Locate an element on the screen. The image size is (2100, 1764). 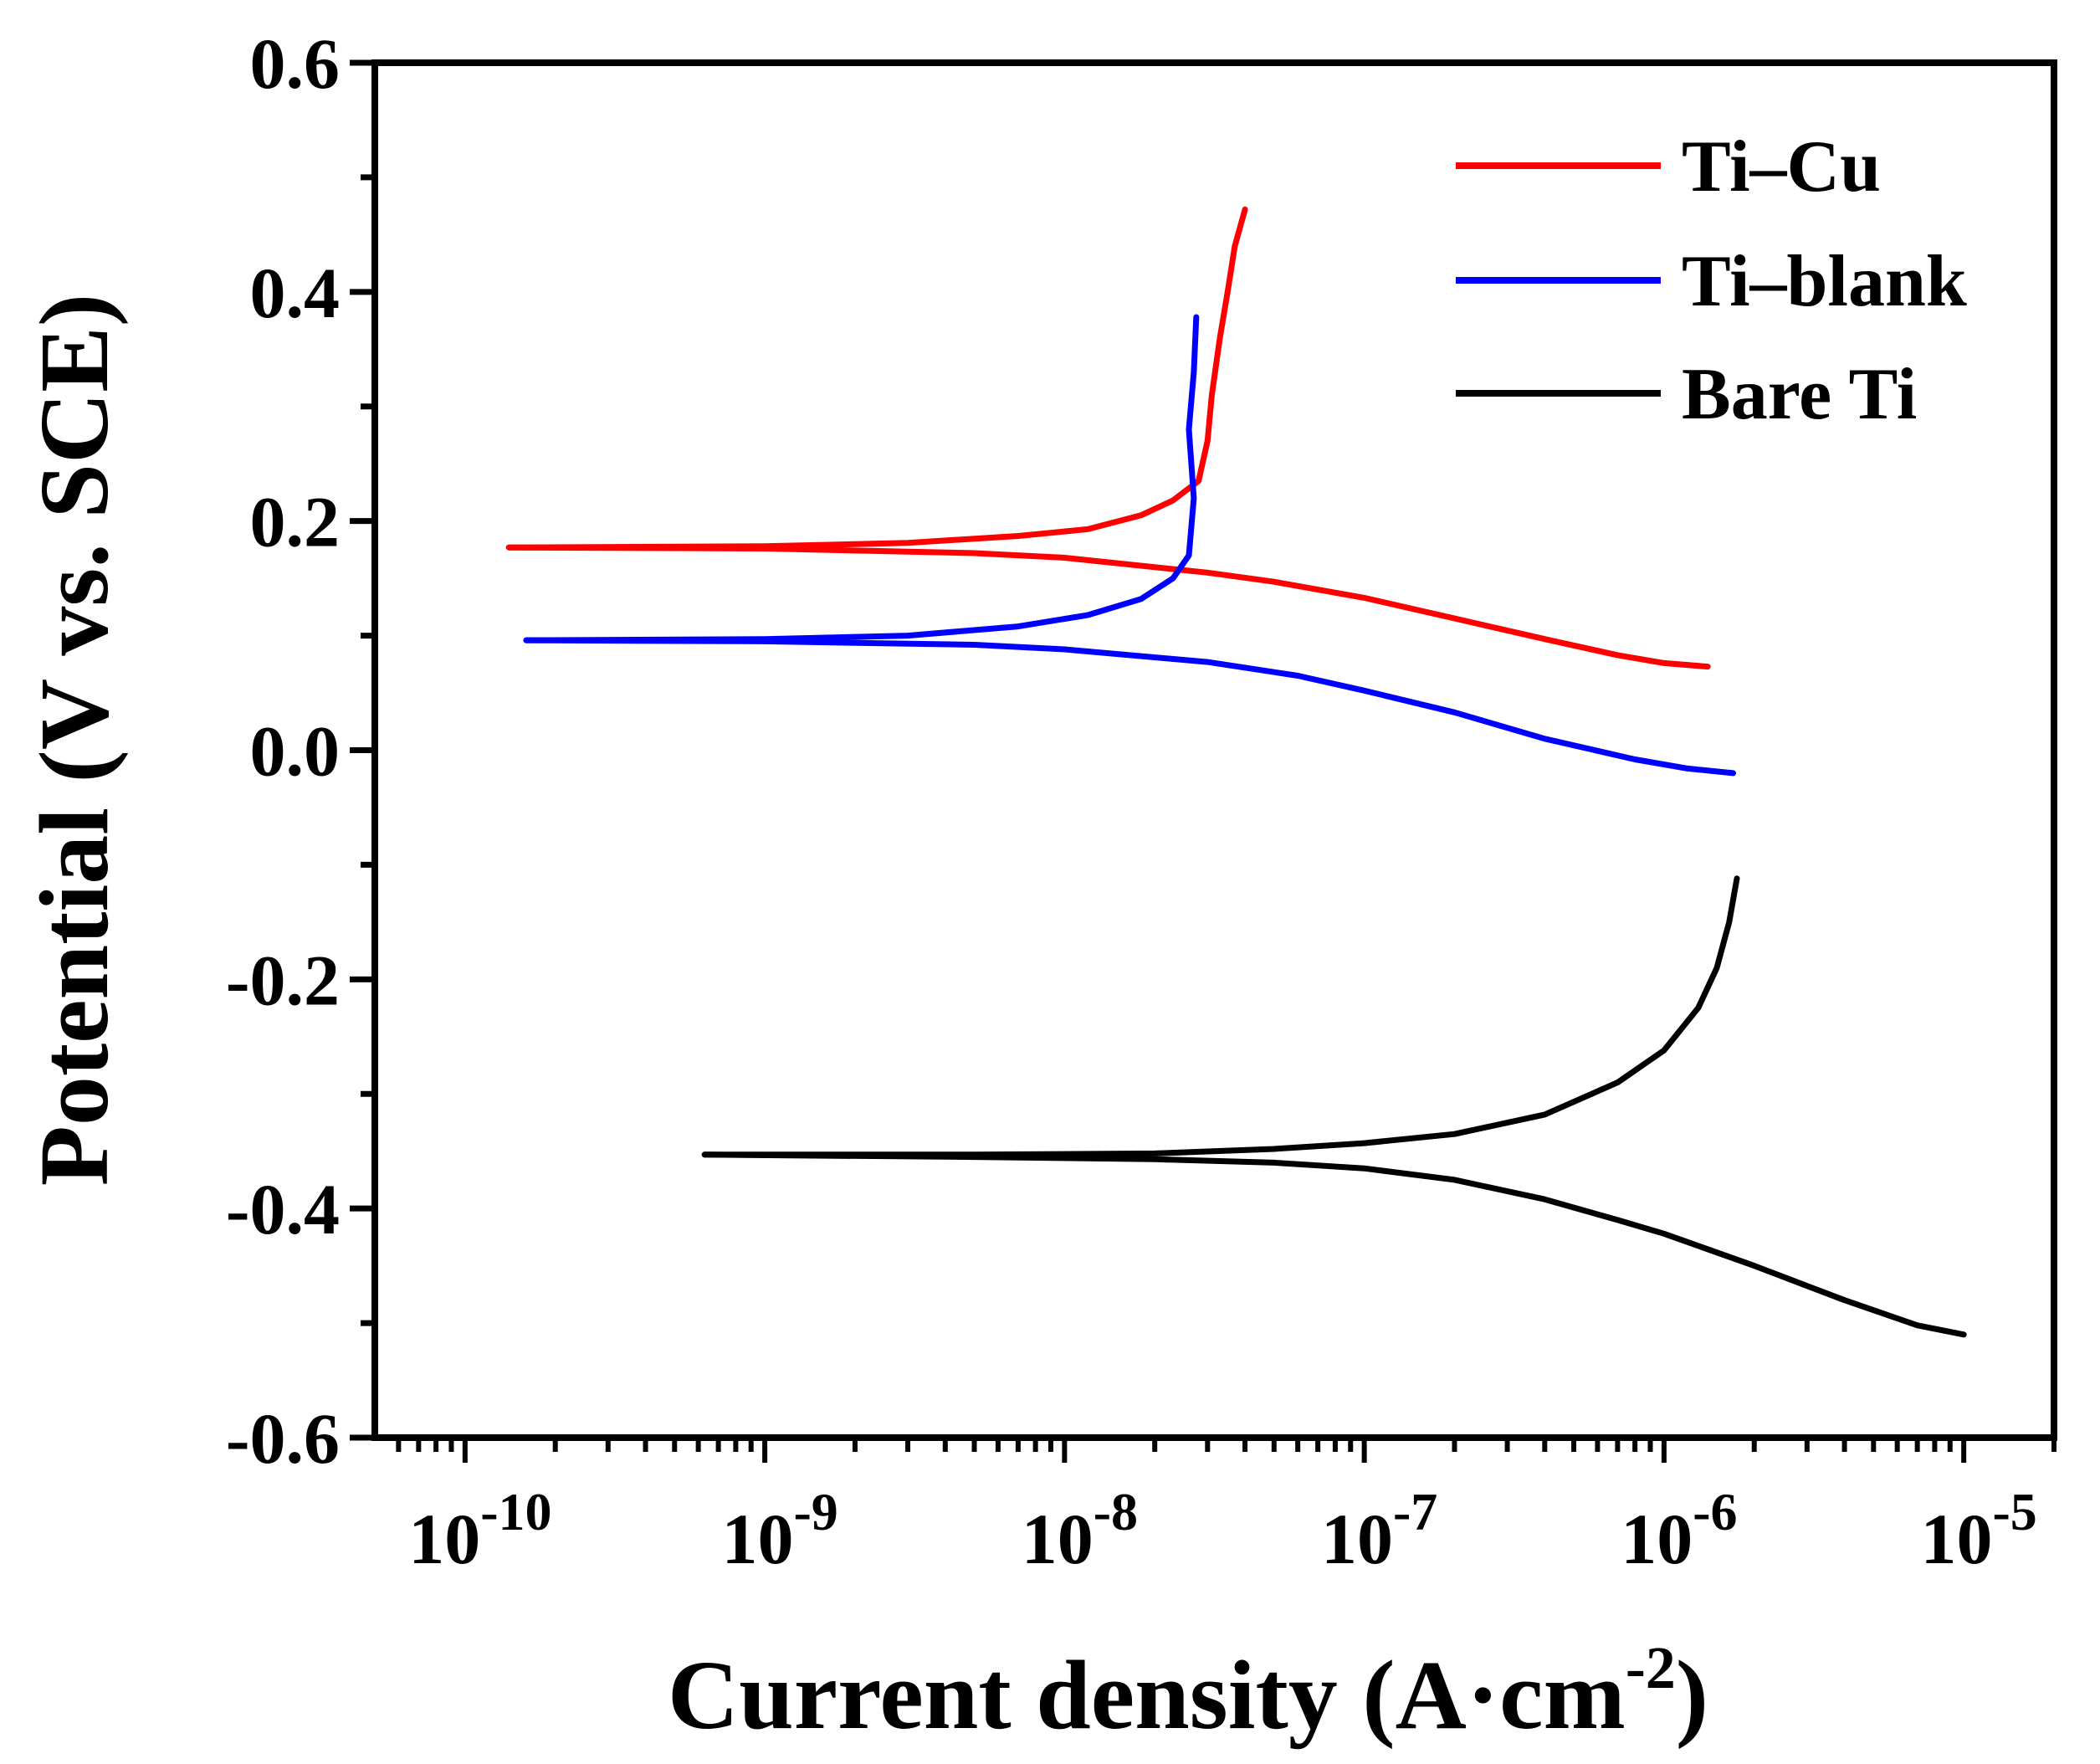
x-tick-label: 10⁻¹⁰ is located at coordinates (479, 1530).